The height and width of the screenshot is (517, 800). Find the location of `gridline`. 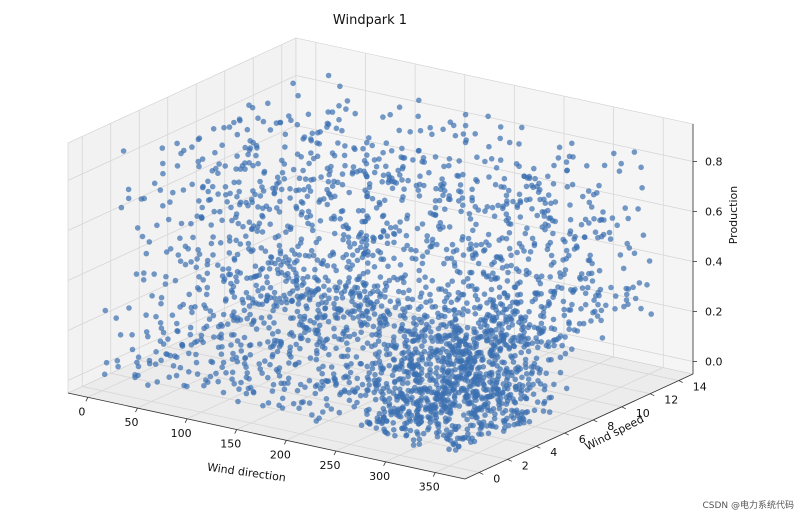

gridline is located at coordinates (281, 429).